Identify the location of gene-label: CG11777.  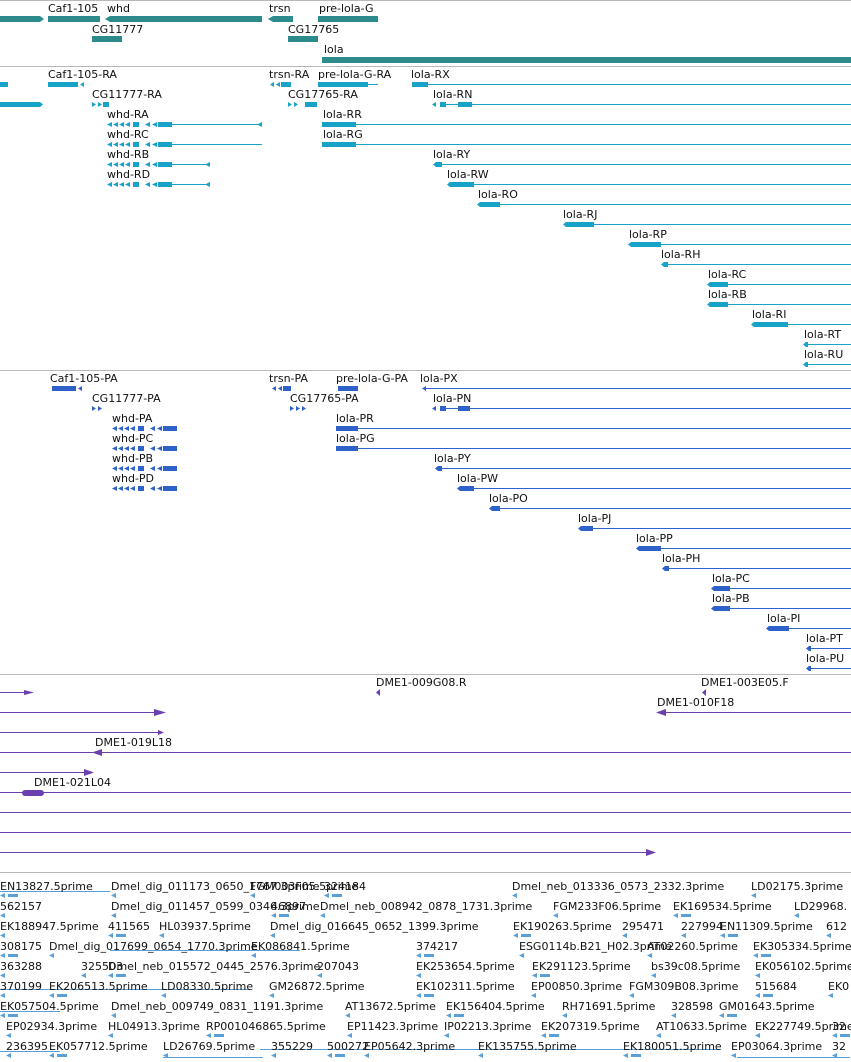
(118, 29).